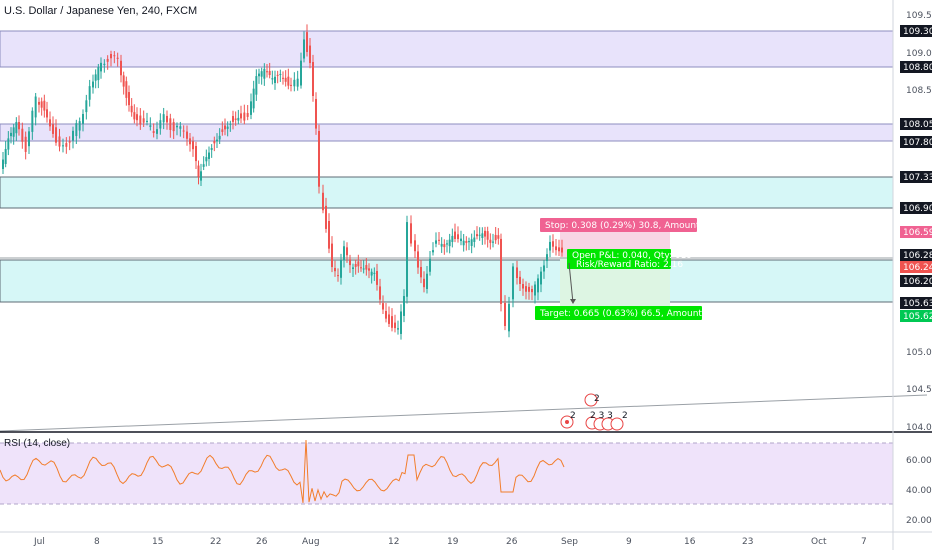 The width and height of the screenshot is (932, 550). Describe the element at coordinates (215, 542) in the screenshot. I see `svg-text: 22` at that location.